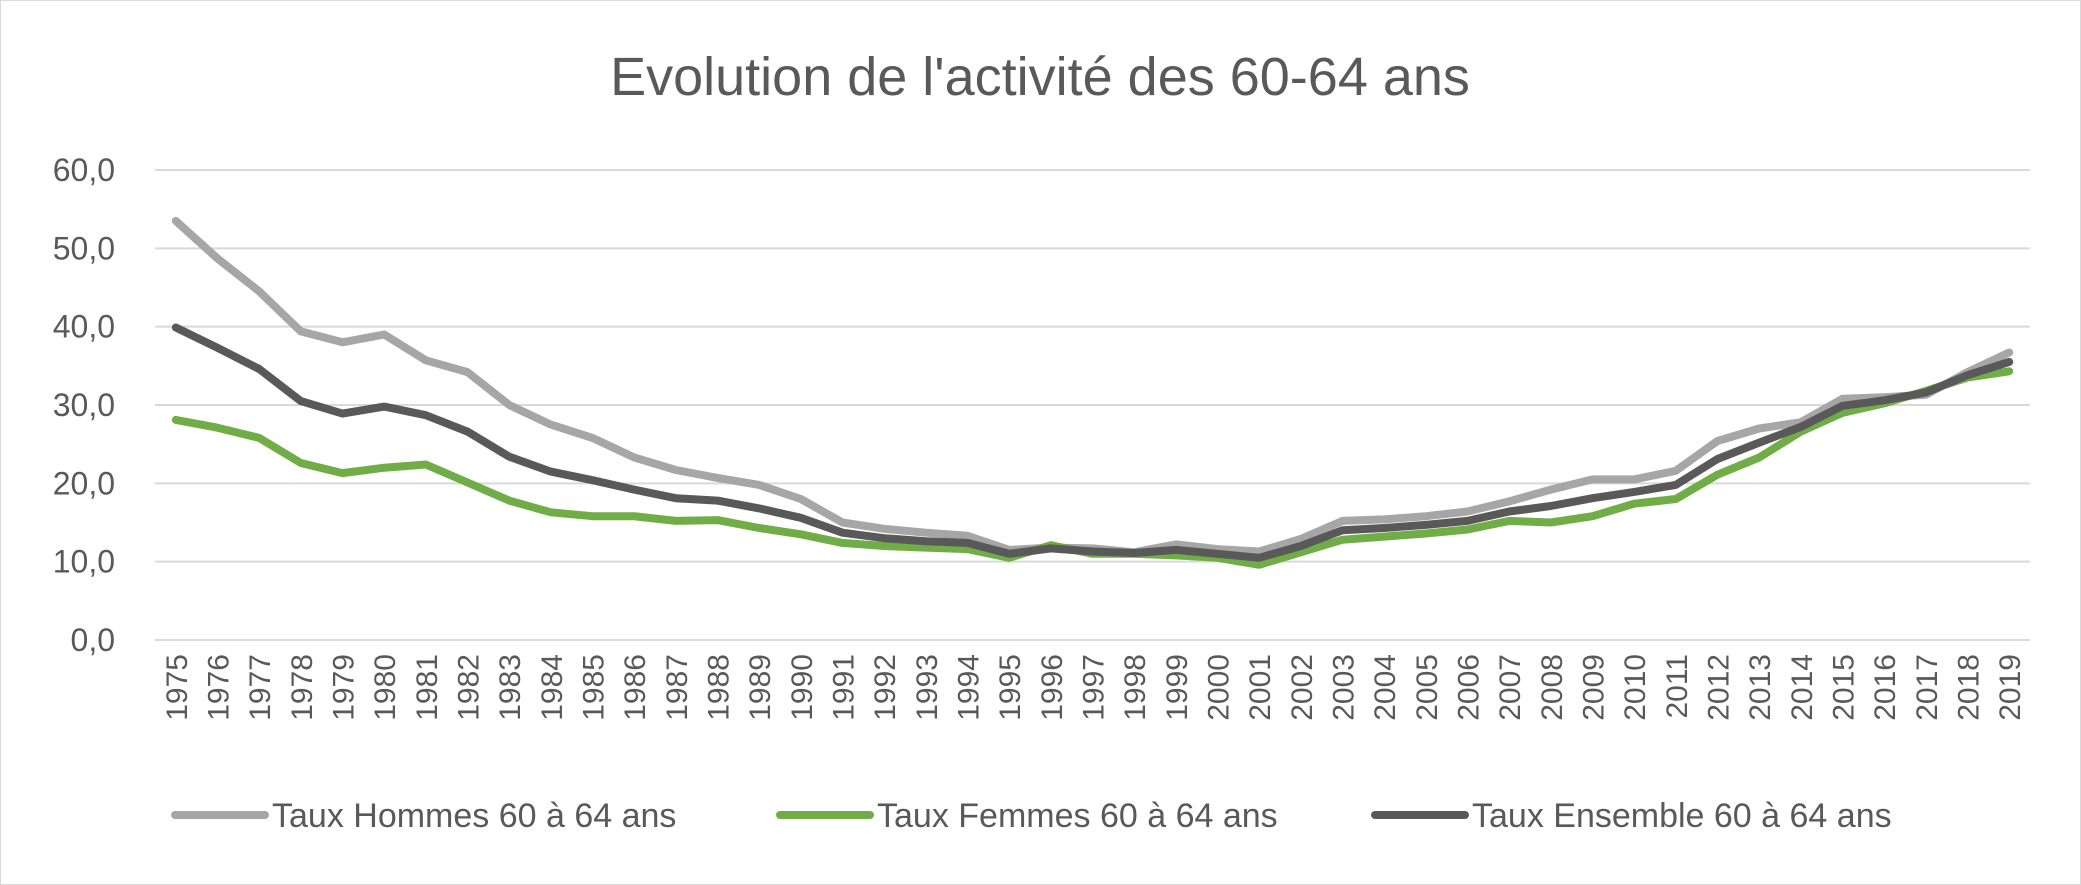 This screenshot has width=2081, height=885. What do you see at coordinates (1344, 687) in the screenshot?
I see `x-tick-label: 2003` at bounding box center [1344, 687].